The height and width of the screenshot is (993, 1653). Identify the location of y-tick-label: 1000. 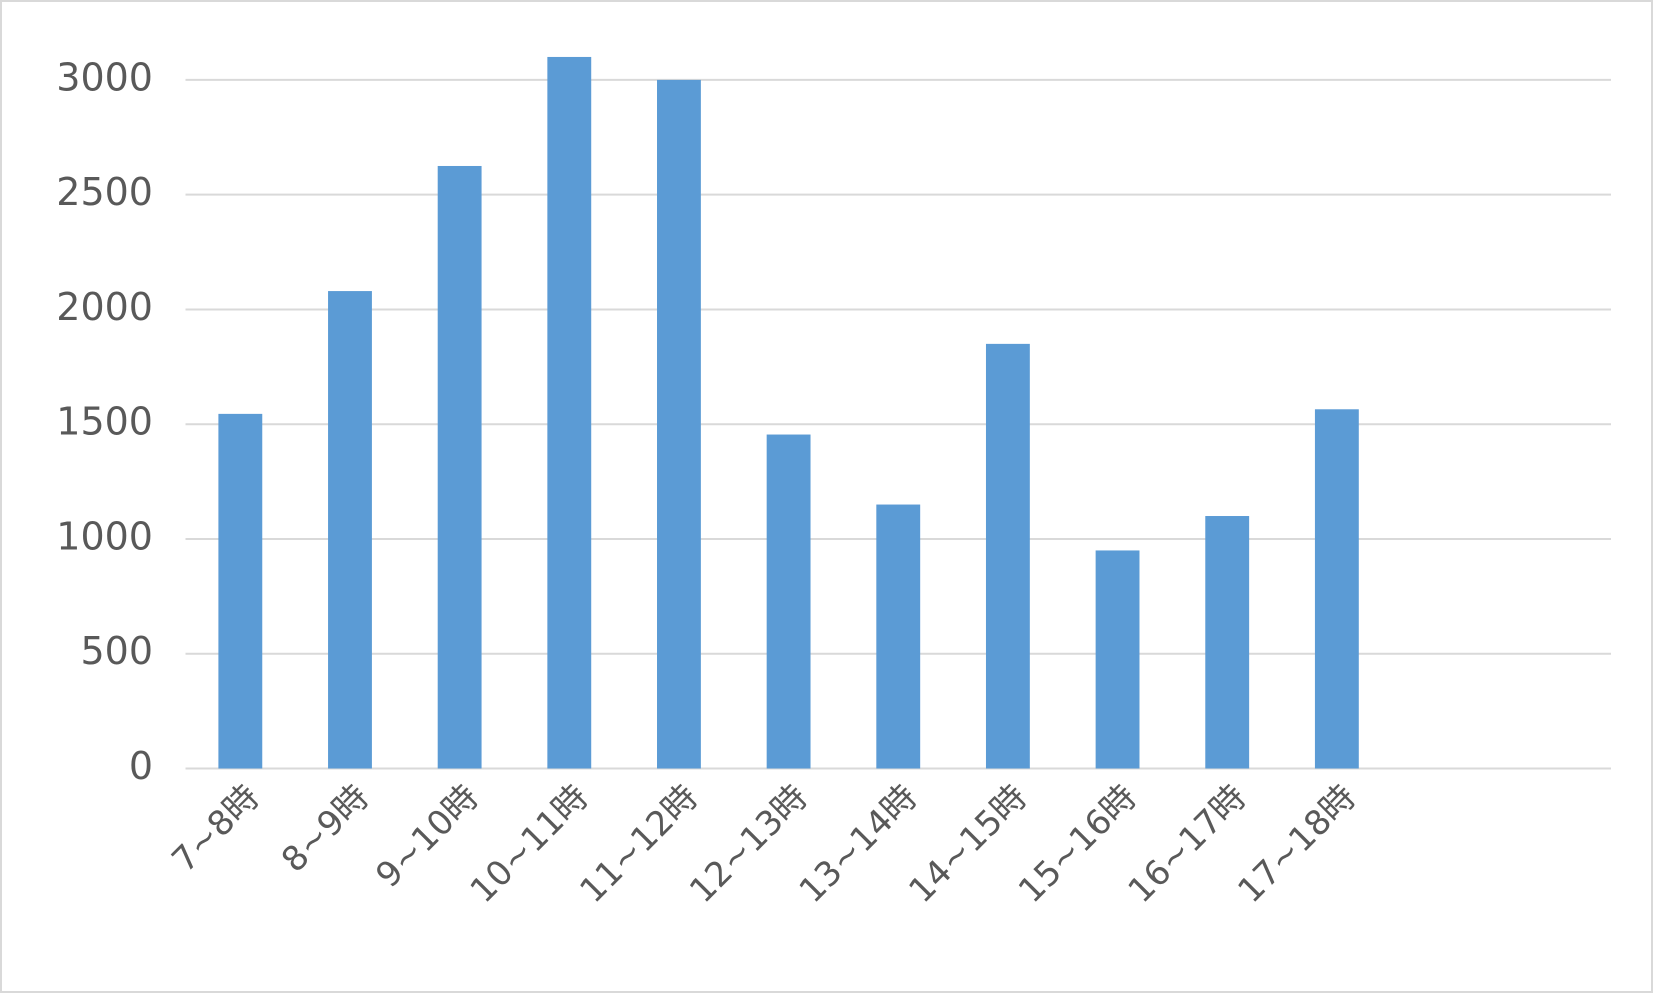
(104, 536).